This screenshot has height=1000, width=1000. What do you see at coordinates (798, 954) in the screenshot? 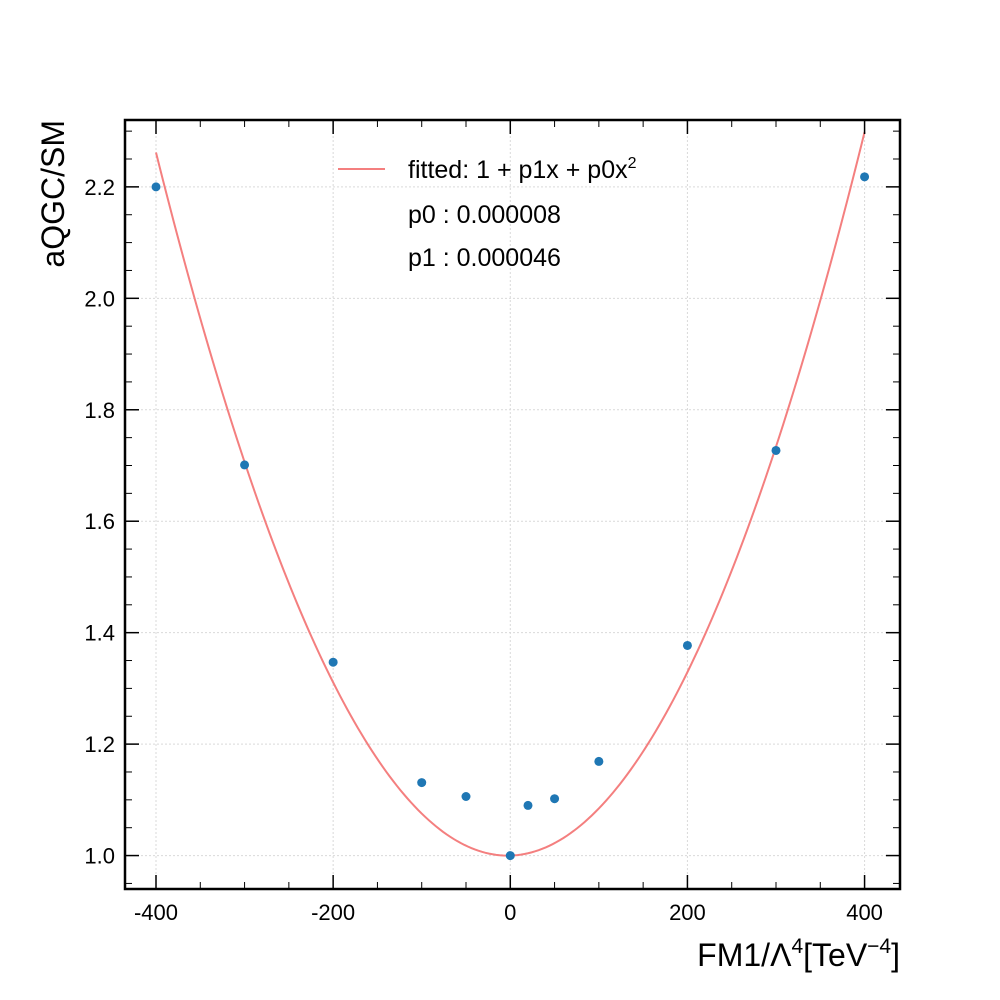
I see `x-axis-label: FM1/Λ4[TeV−4]` at bounding box center [798, 954].